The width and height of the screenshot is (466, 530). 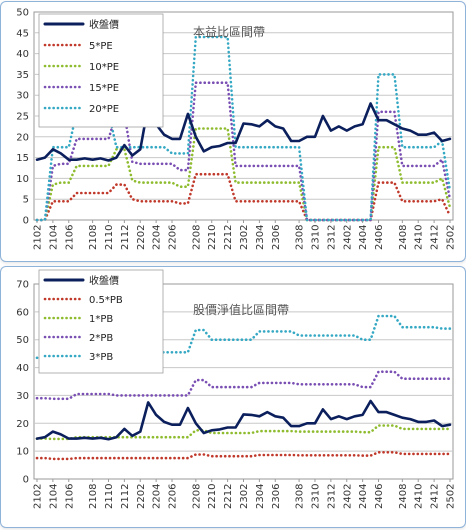 I want to click on y-tick-label: 25, so click(x=22, y=117).